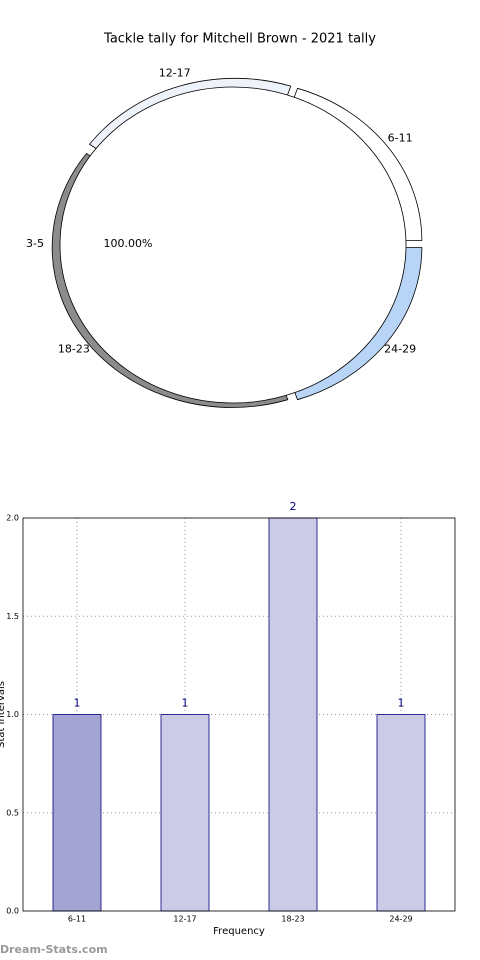 The height and width of the screenshot is (960, 480). I want to click on x-tick-label: 6-11, so click(77, 919).